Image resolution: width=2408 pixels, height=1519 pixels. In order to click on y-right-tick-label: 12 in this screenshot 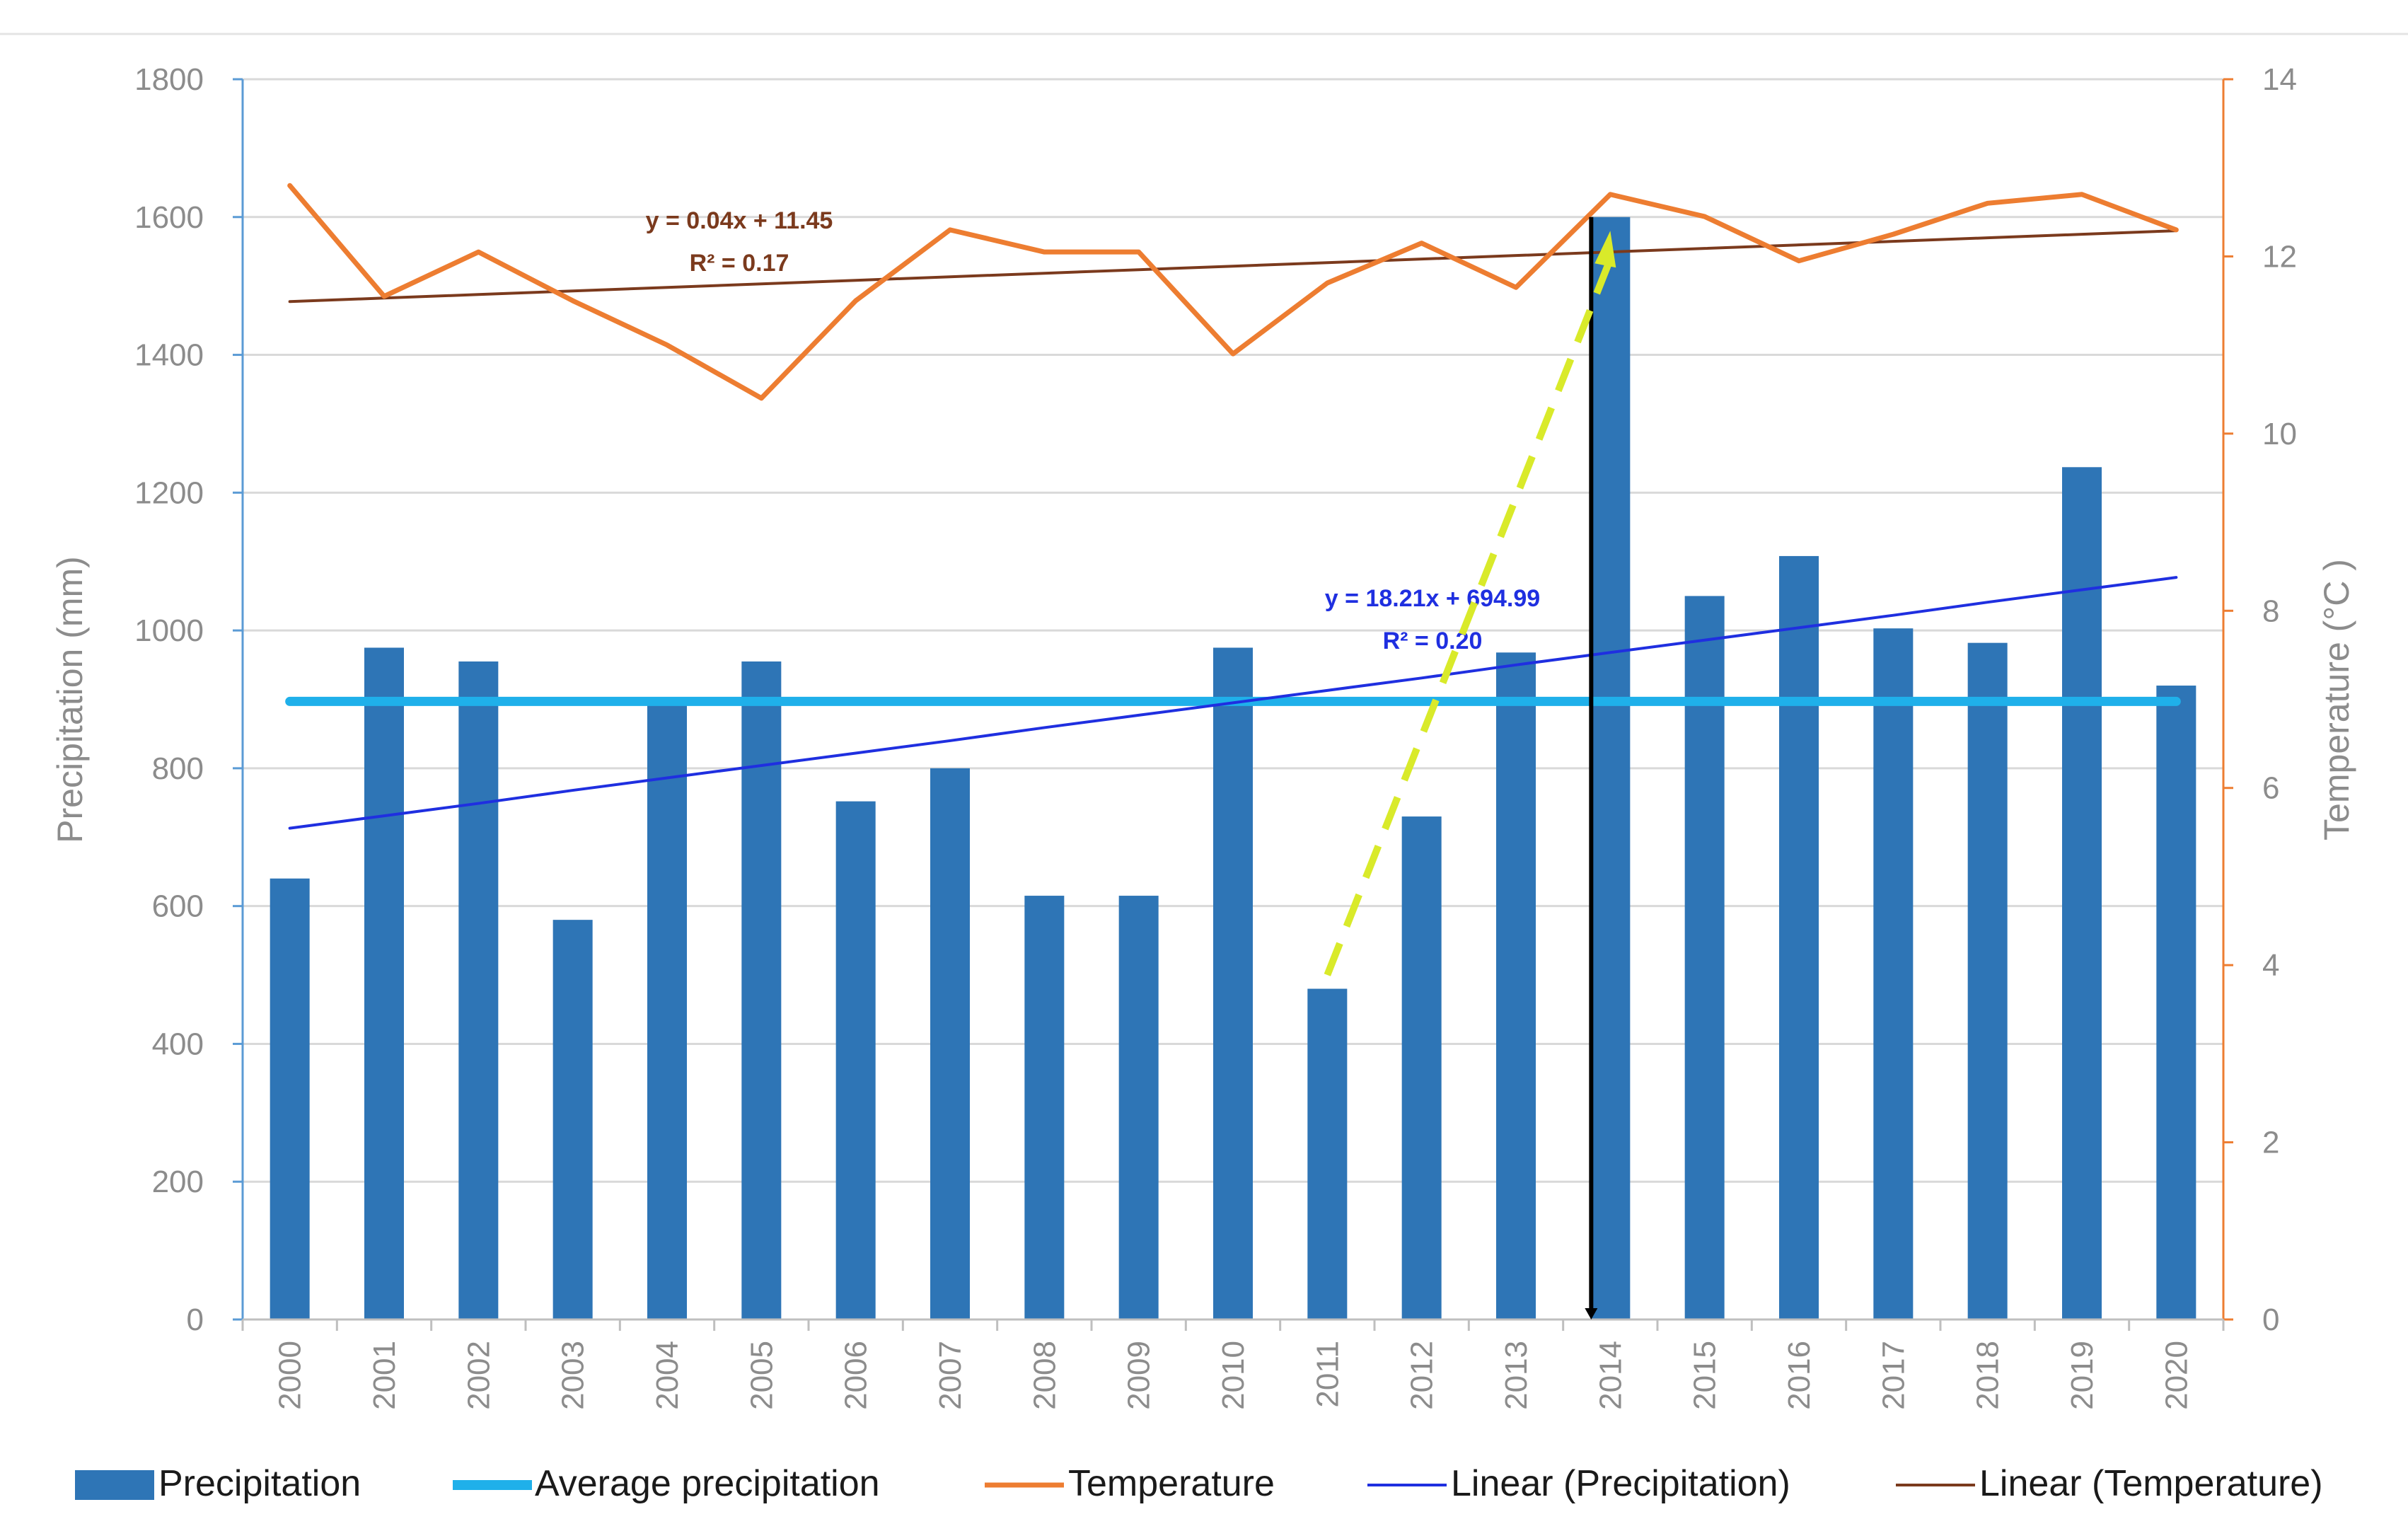, I will do `click(2279, 256)`.